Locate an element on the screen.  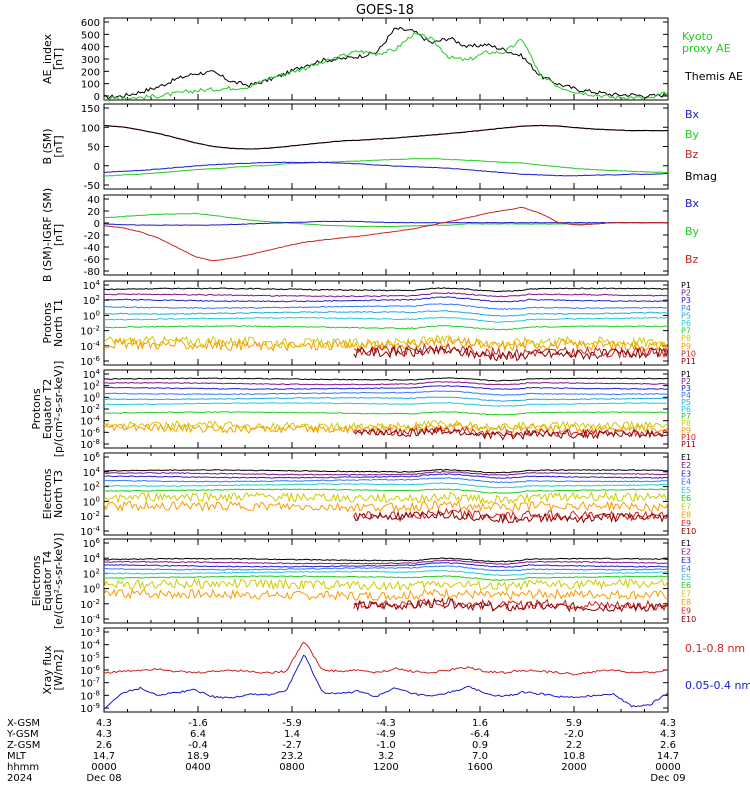
legend: 0.1-0.8 nm 0.05-0.4 nm is located at coordinates (717, 667).